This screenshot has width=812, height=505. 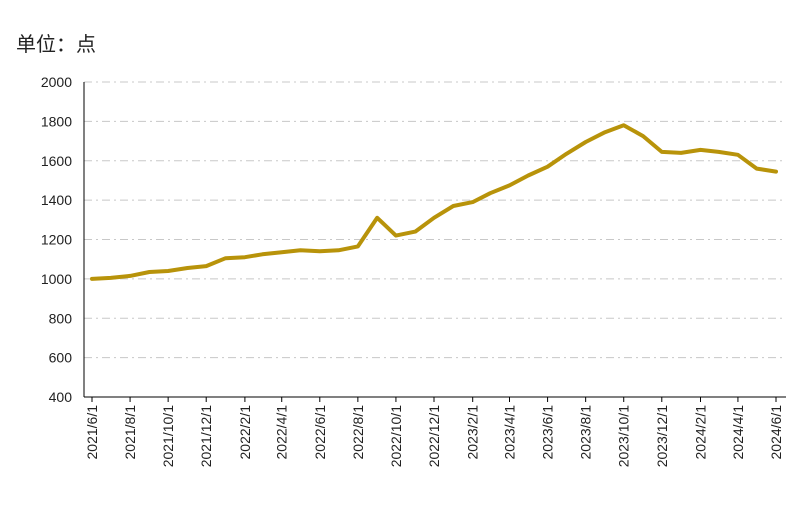 I want to click on y-tick-label: 1800, so click(x=56, y=121).